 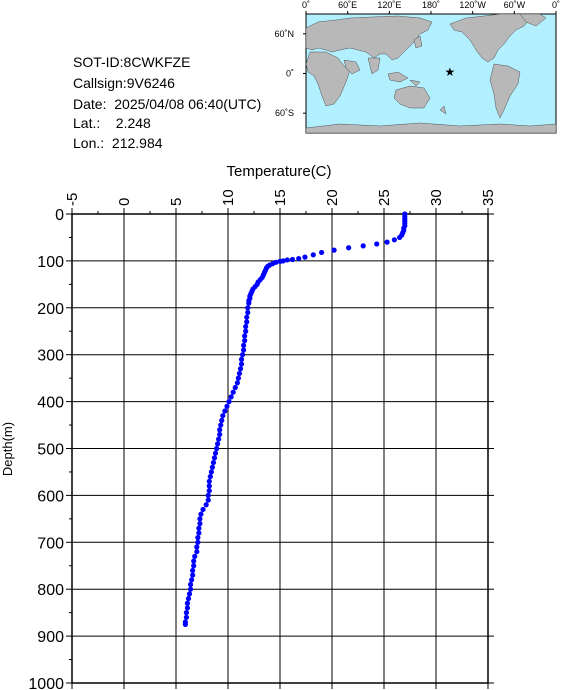 What do you see at coordinates (280, 197) in the screenshot?
I see `x-tick-label: 15` at bounding box center [280, 197].